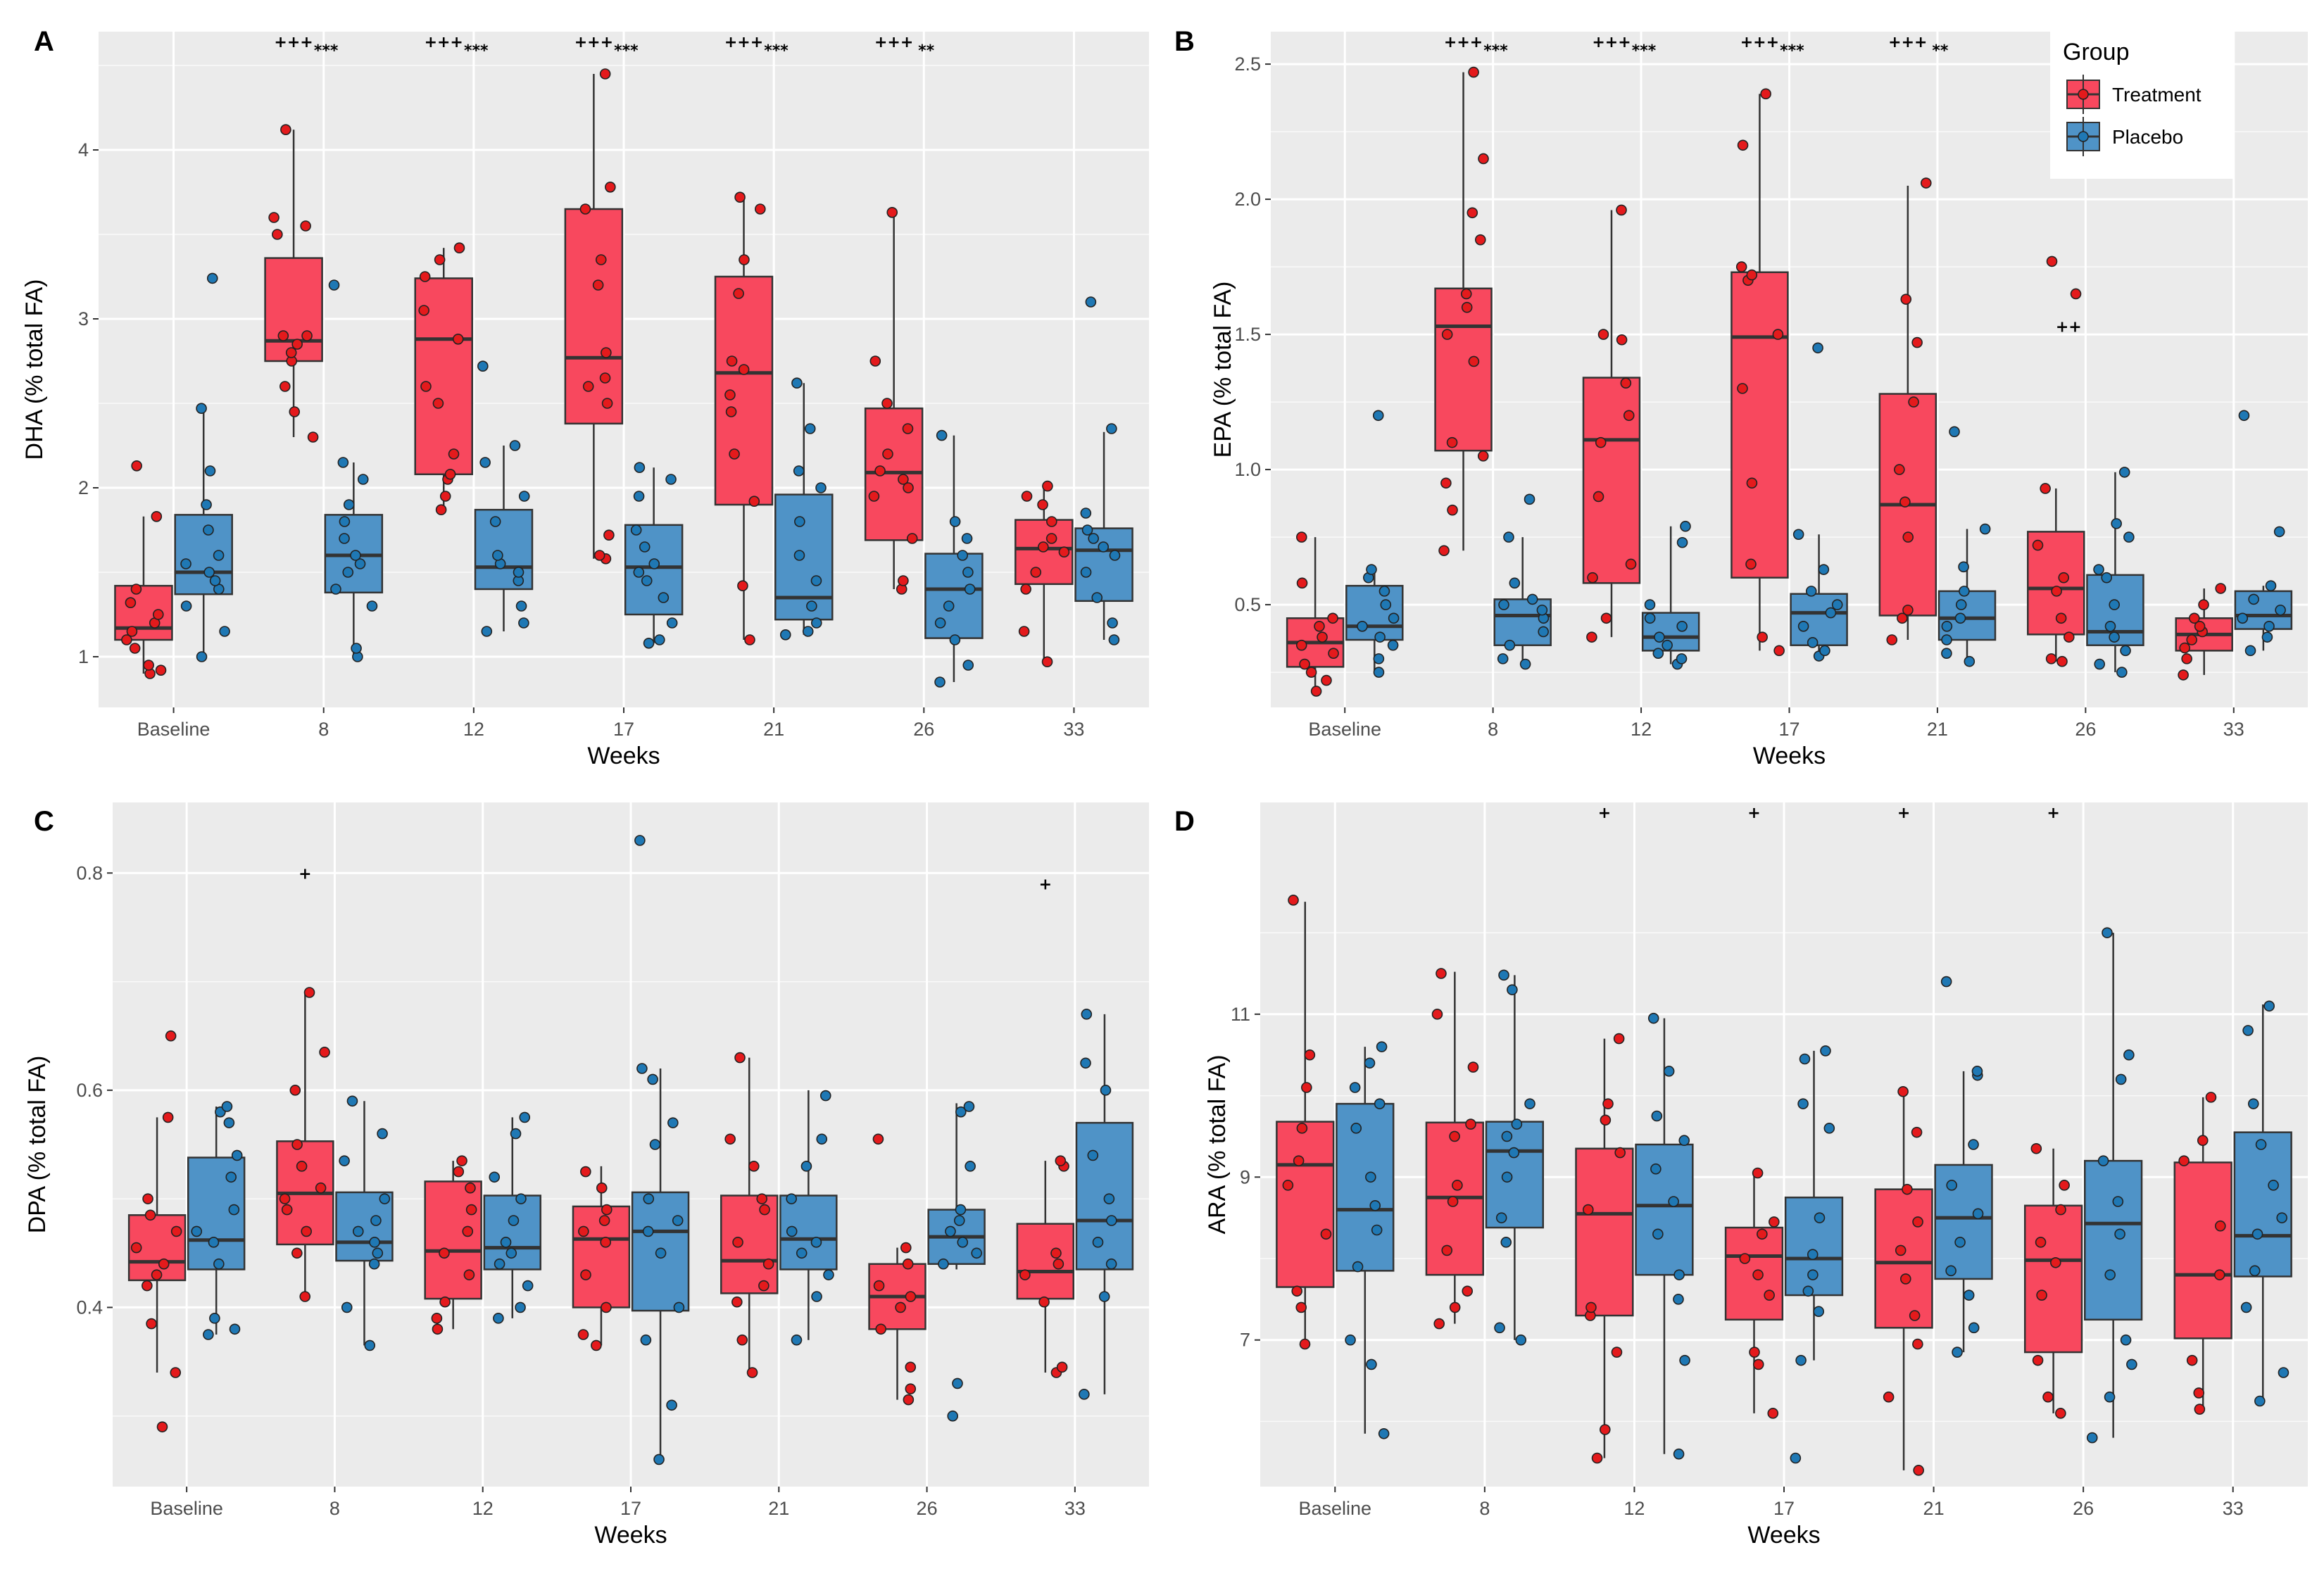  Describe the element at coordinates (1903, 813) in the screenshot. I see `significance-treatment: +` at that location.